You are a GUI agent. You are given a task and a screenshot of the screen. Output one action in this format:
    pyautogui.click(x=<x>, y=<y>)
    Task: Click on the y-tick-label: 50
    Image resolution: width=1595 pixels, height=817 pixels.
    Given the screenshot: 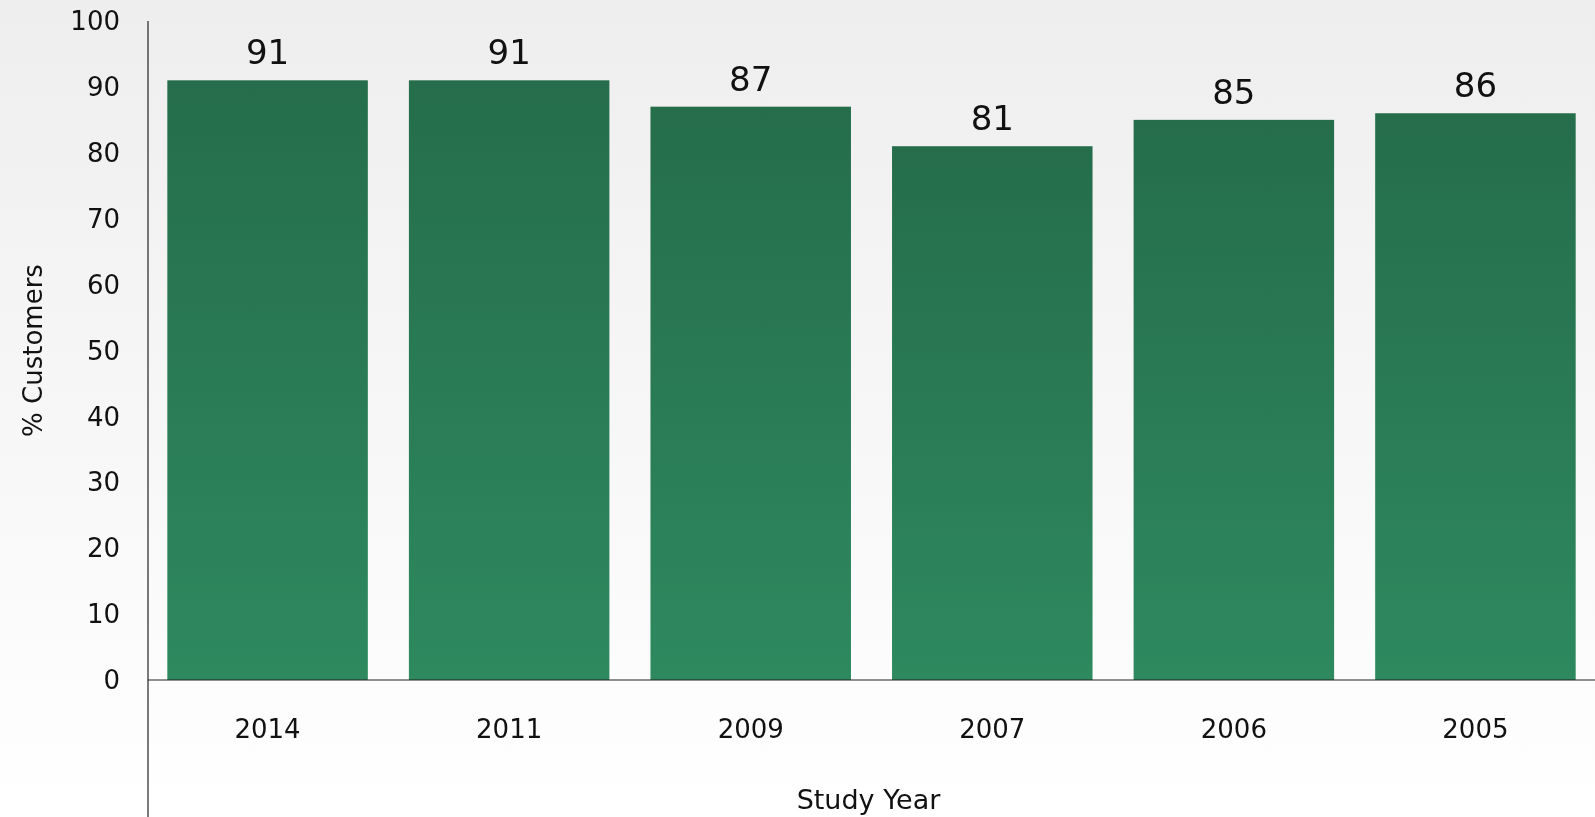 What is the action you would take?
    pyautogui.click(x=103, y=350)
    